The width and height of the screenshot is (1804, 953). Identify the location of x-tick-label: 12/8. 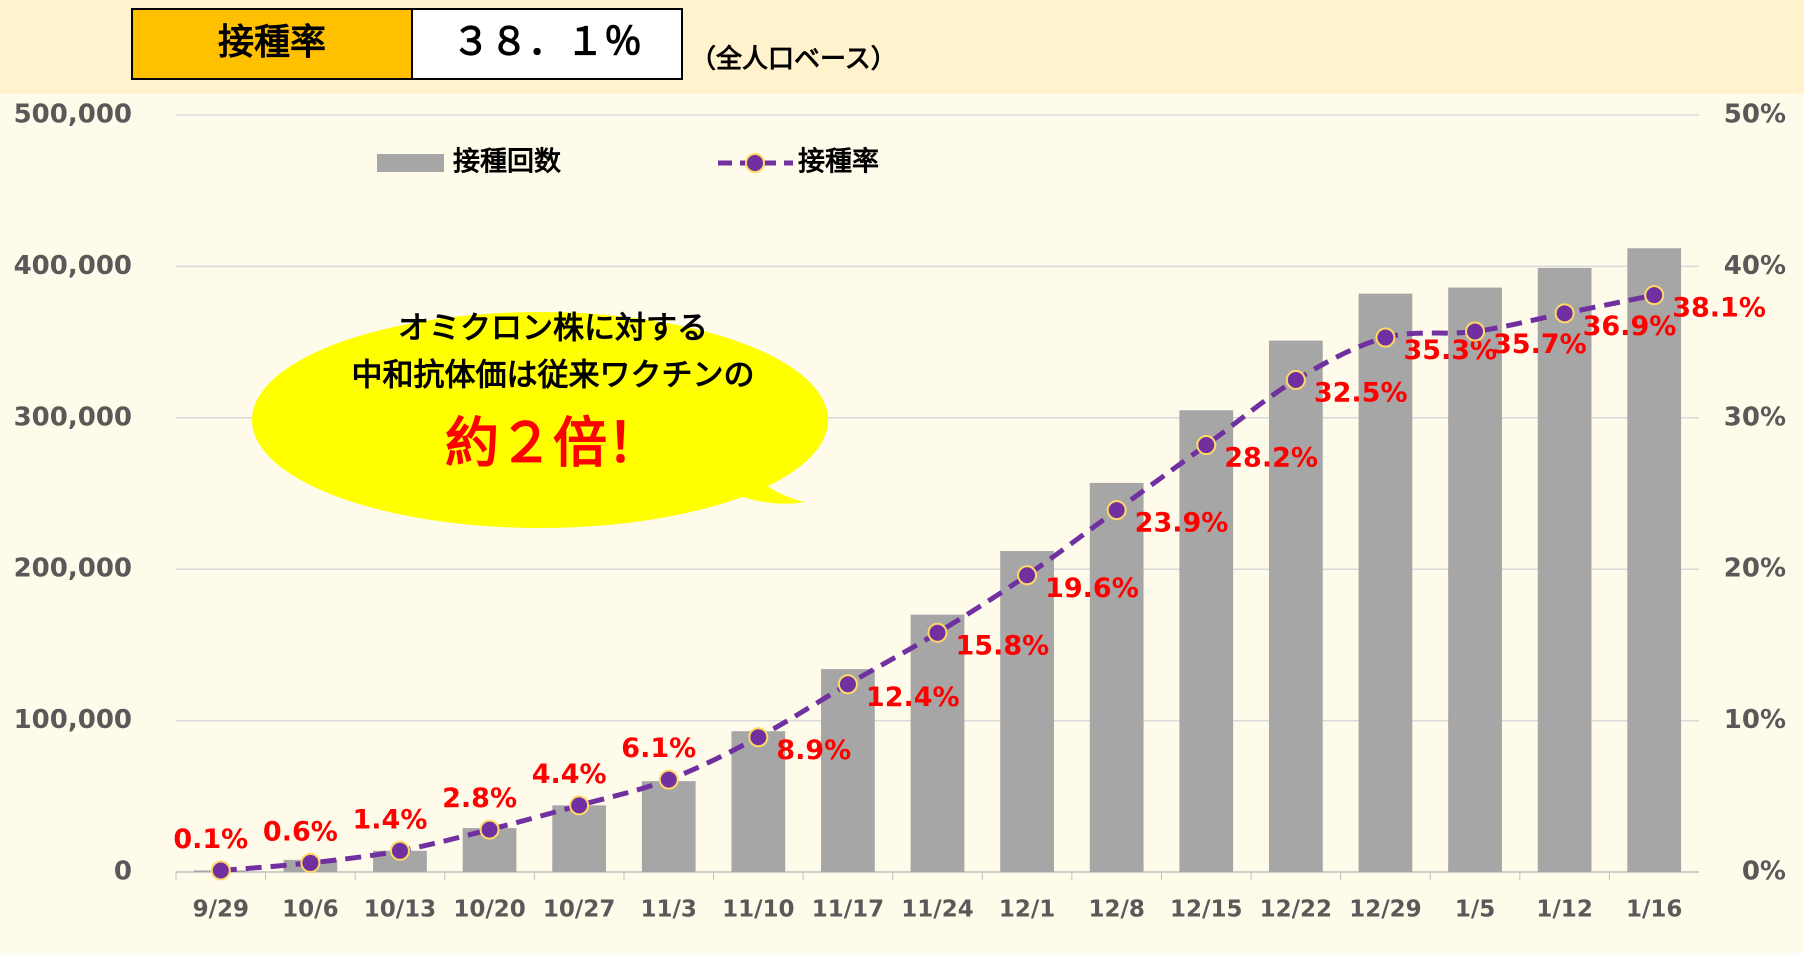
(1116, 910).